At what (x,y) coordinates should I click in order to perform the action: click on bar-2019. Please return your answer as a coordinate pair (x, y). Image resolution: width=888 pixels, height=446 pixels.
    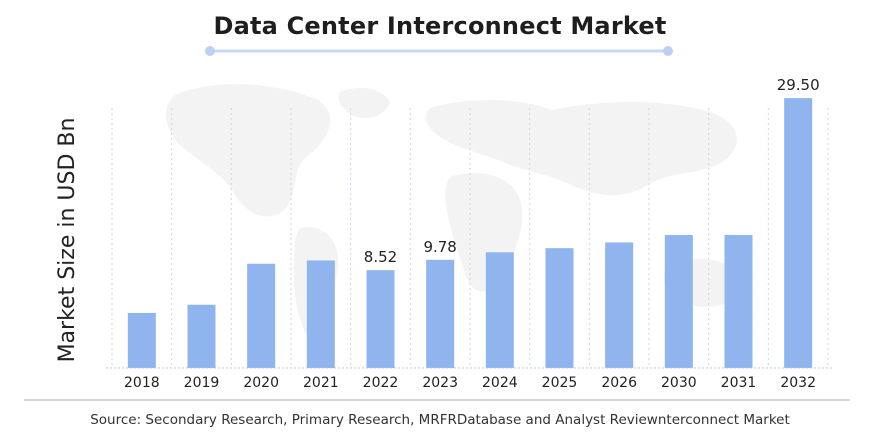
    Looking at the image, I should click on (201, 336).